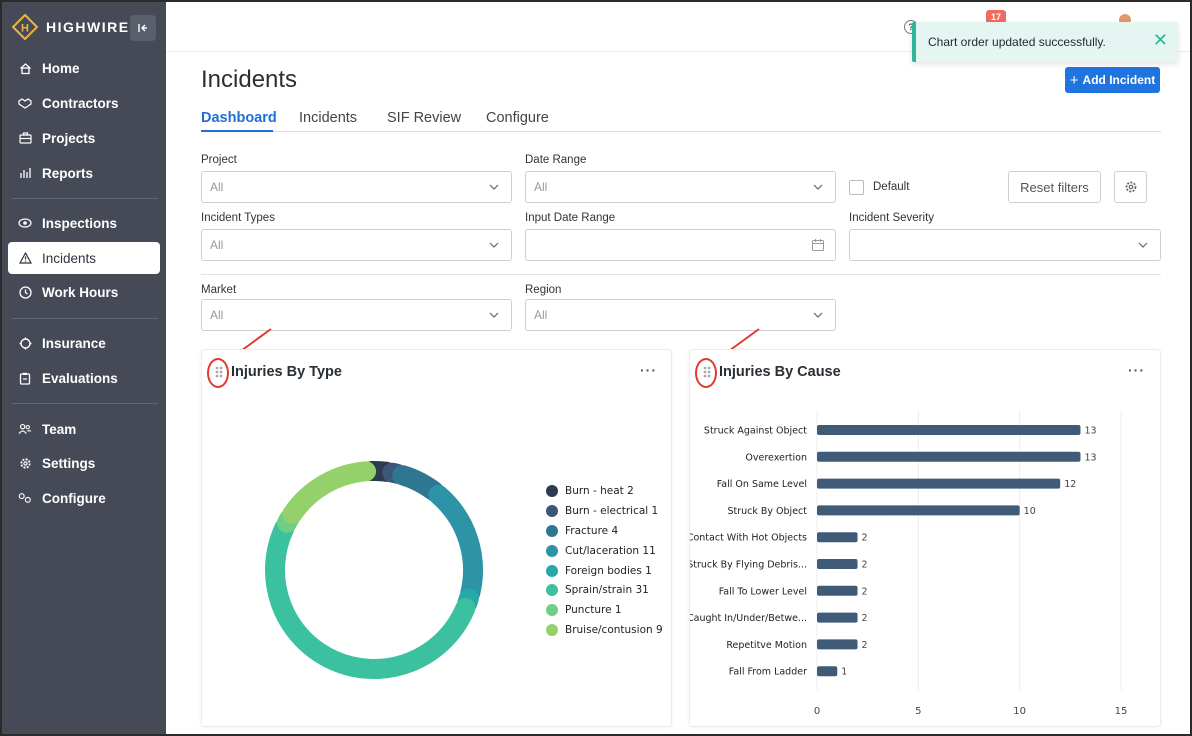 The width and height of the screenshot is (1192, 736). What do you see at coordinates (517, 118) in the screenshot?
I see `tab-configure: Configure` at bounding box center [517, 118].